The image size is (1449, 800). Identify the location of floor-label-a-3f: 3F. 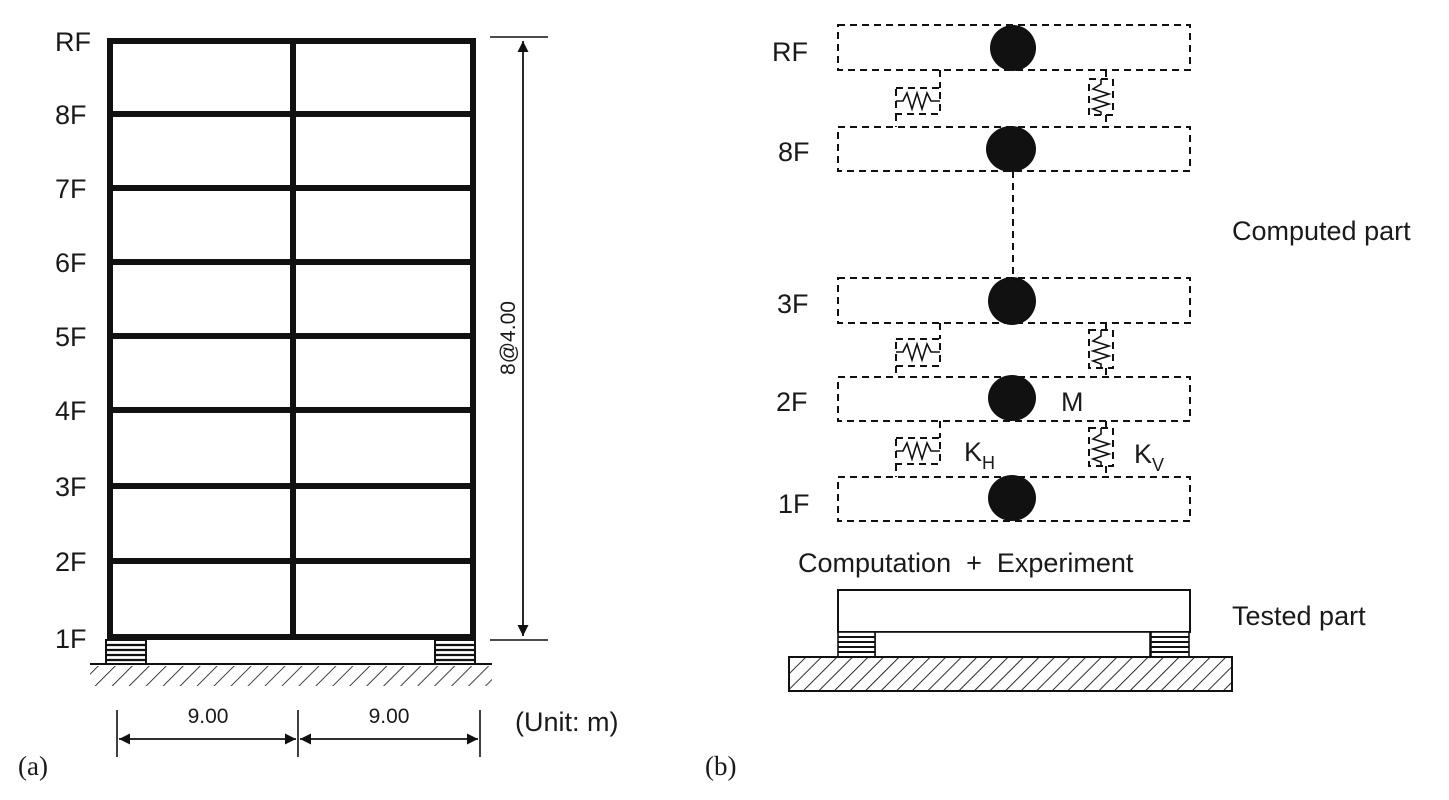
(71, 487).